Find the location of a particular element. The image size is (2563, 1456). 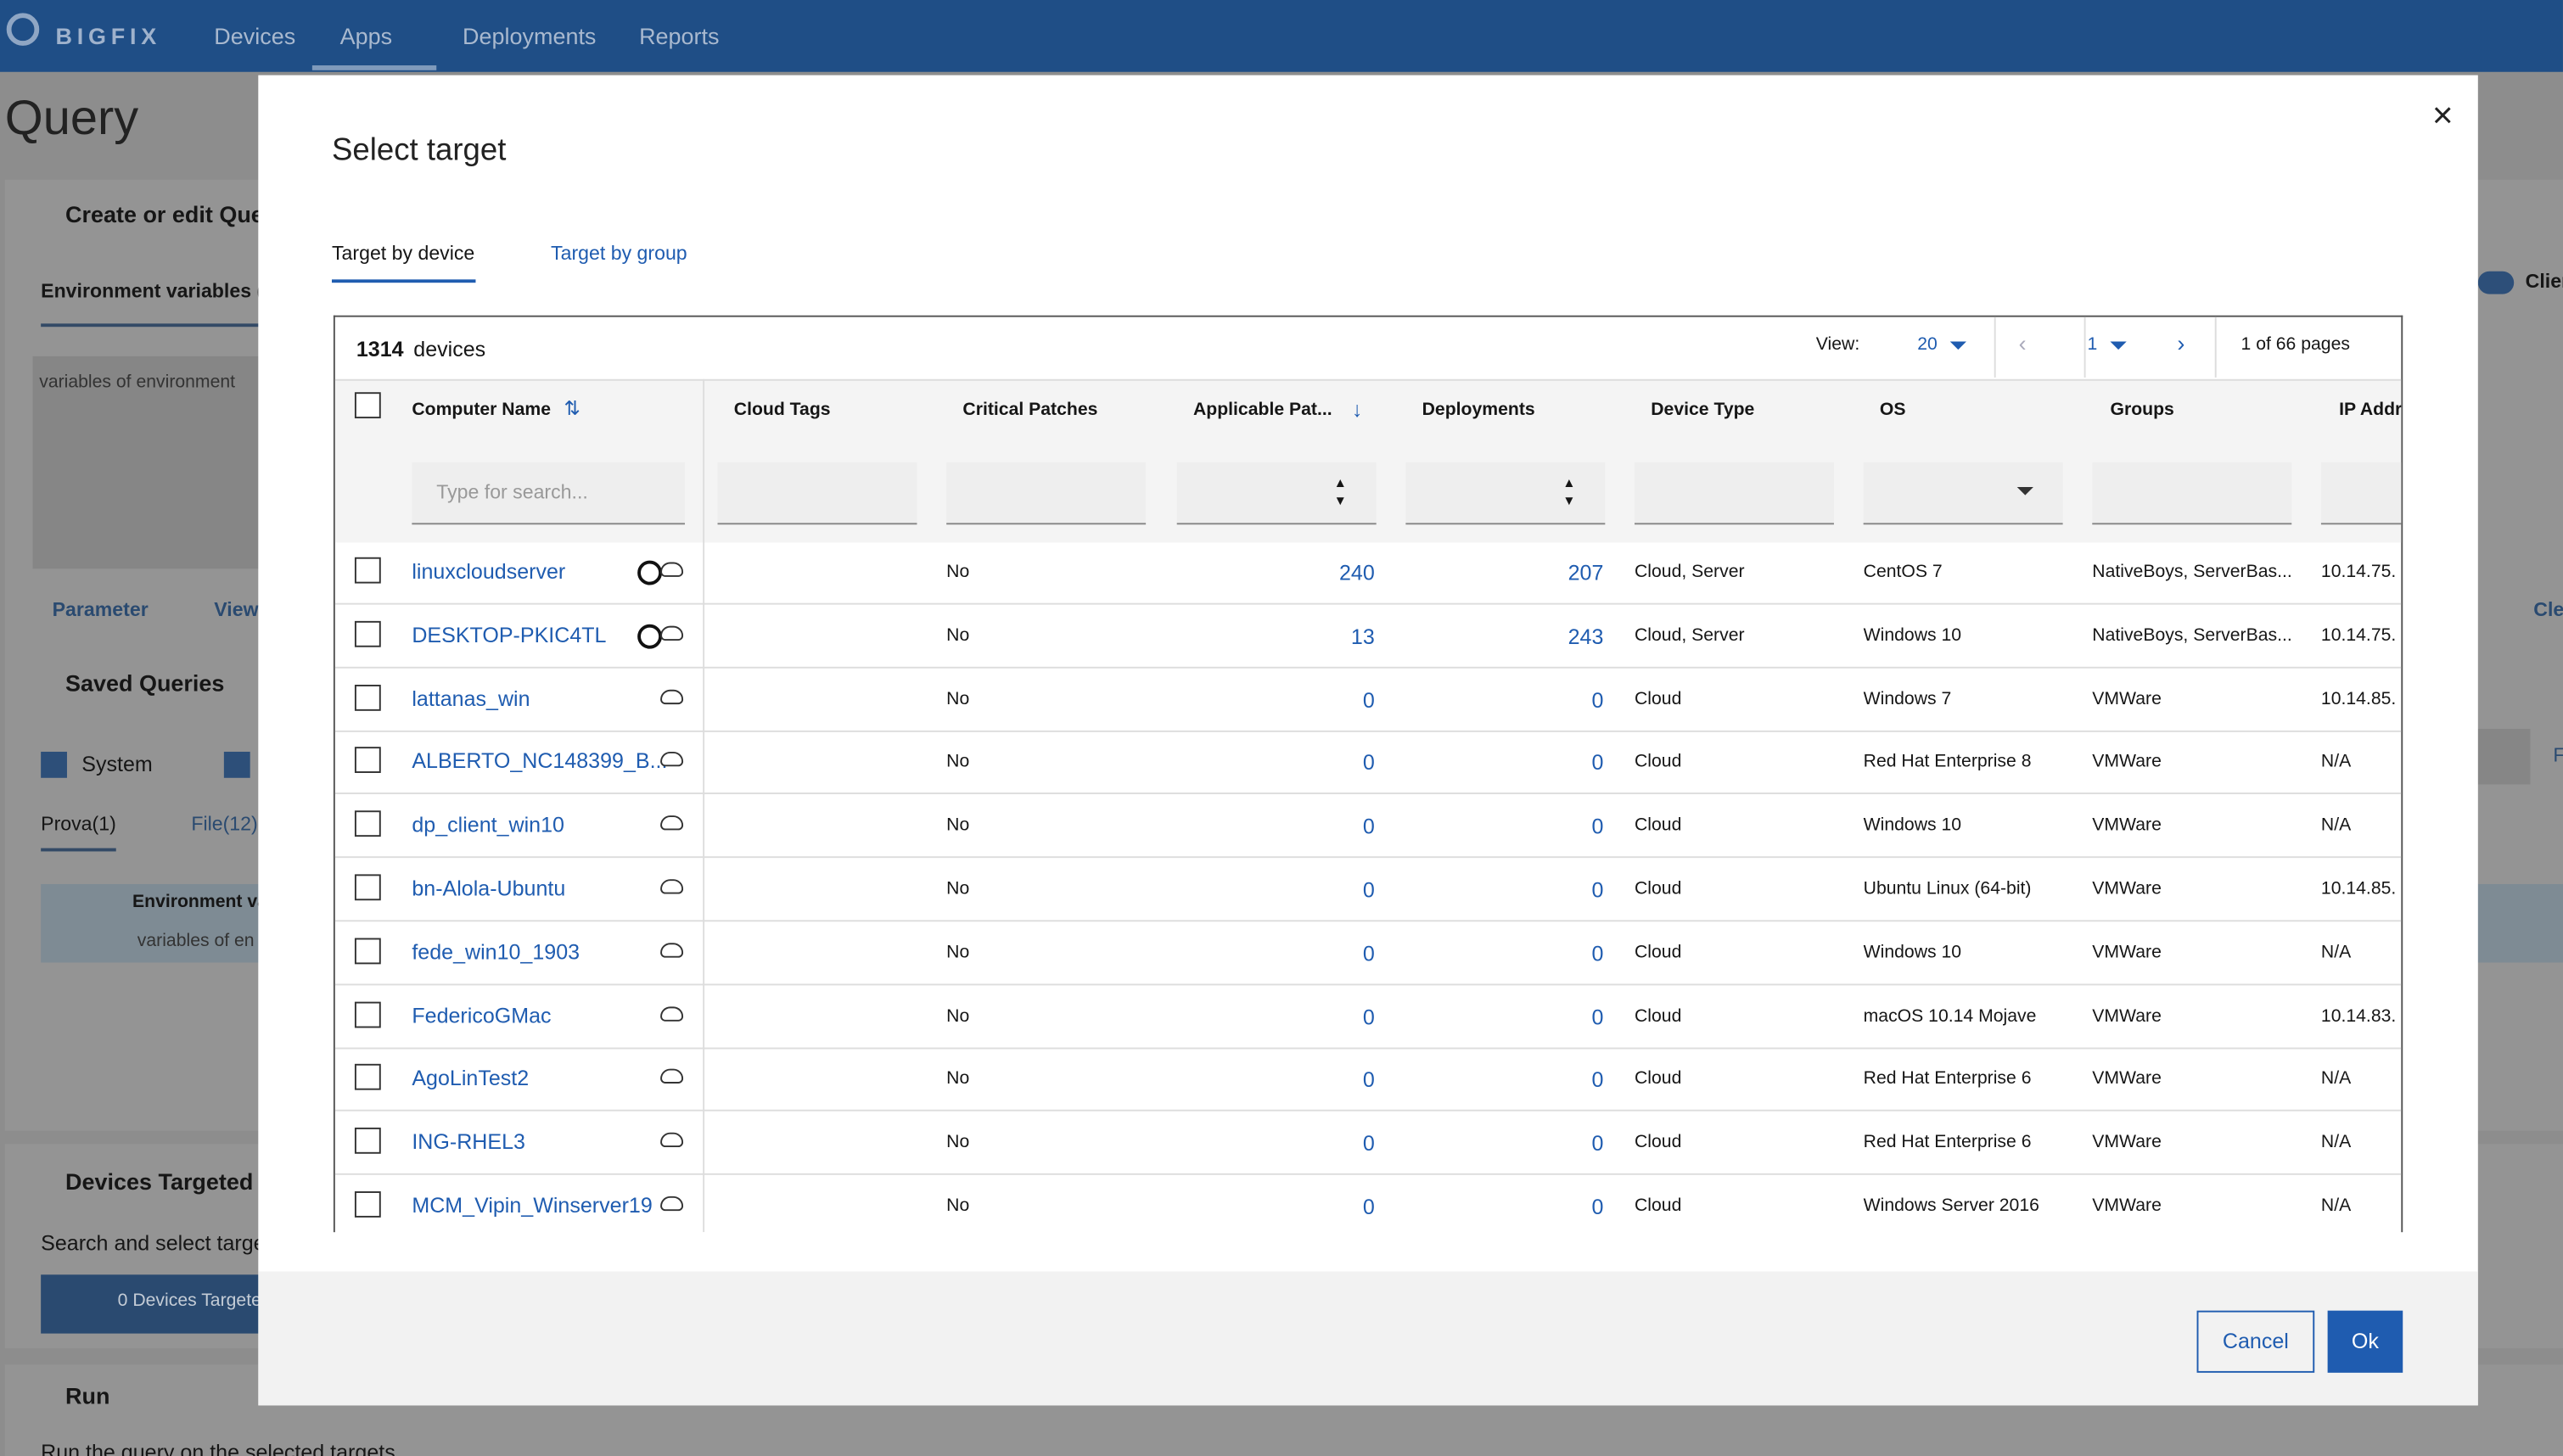

button: View is located at coordinates (236, 609).